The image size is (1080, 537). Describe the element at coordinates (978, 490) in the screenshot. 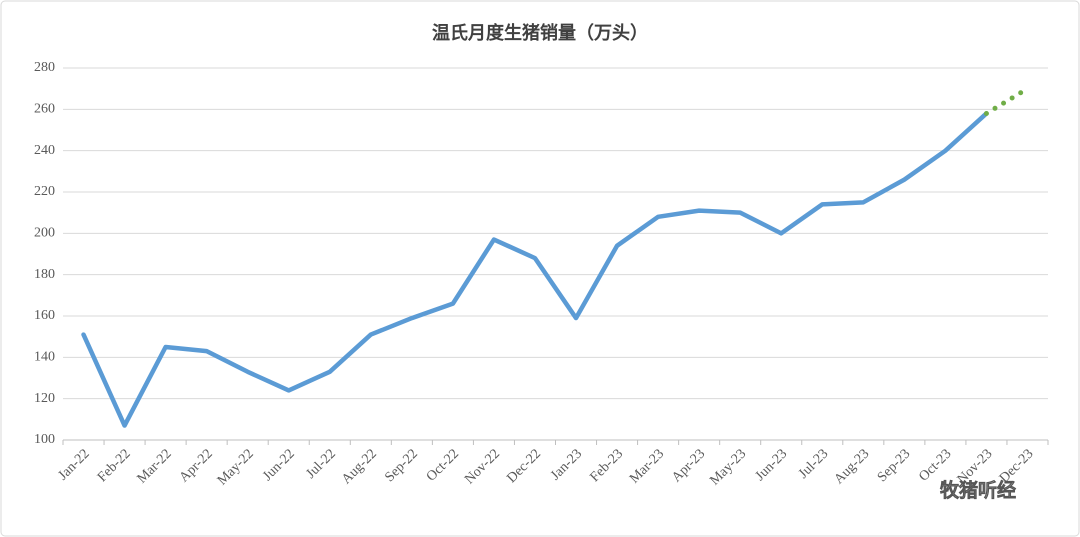

I see `watermark: 牧猪听经` at that location.